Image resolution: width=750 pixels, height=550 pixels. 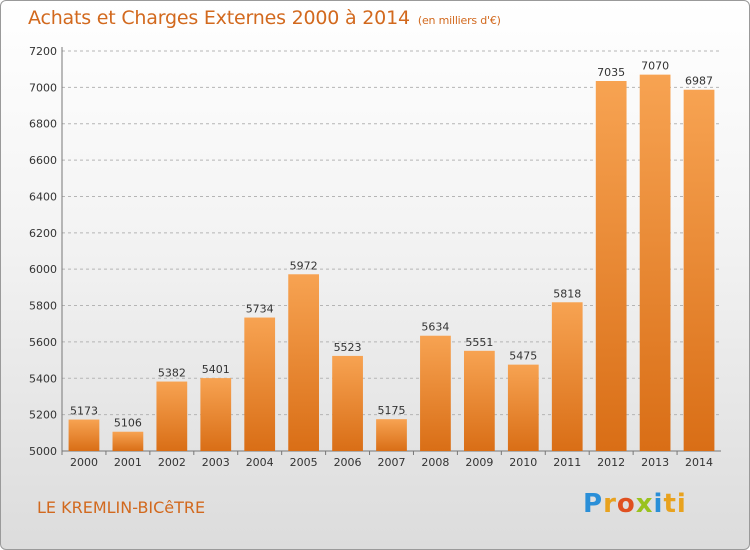 I want to click on bar-value-label: 5972, so click(x=304, y=265).